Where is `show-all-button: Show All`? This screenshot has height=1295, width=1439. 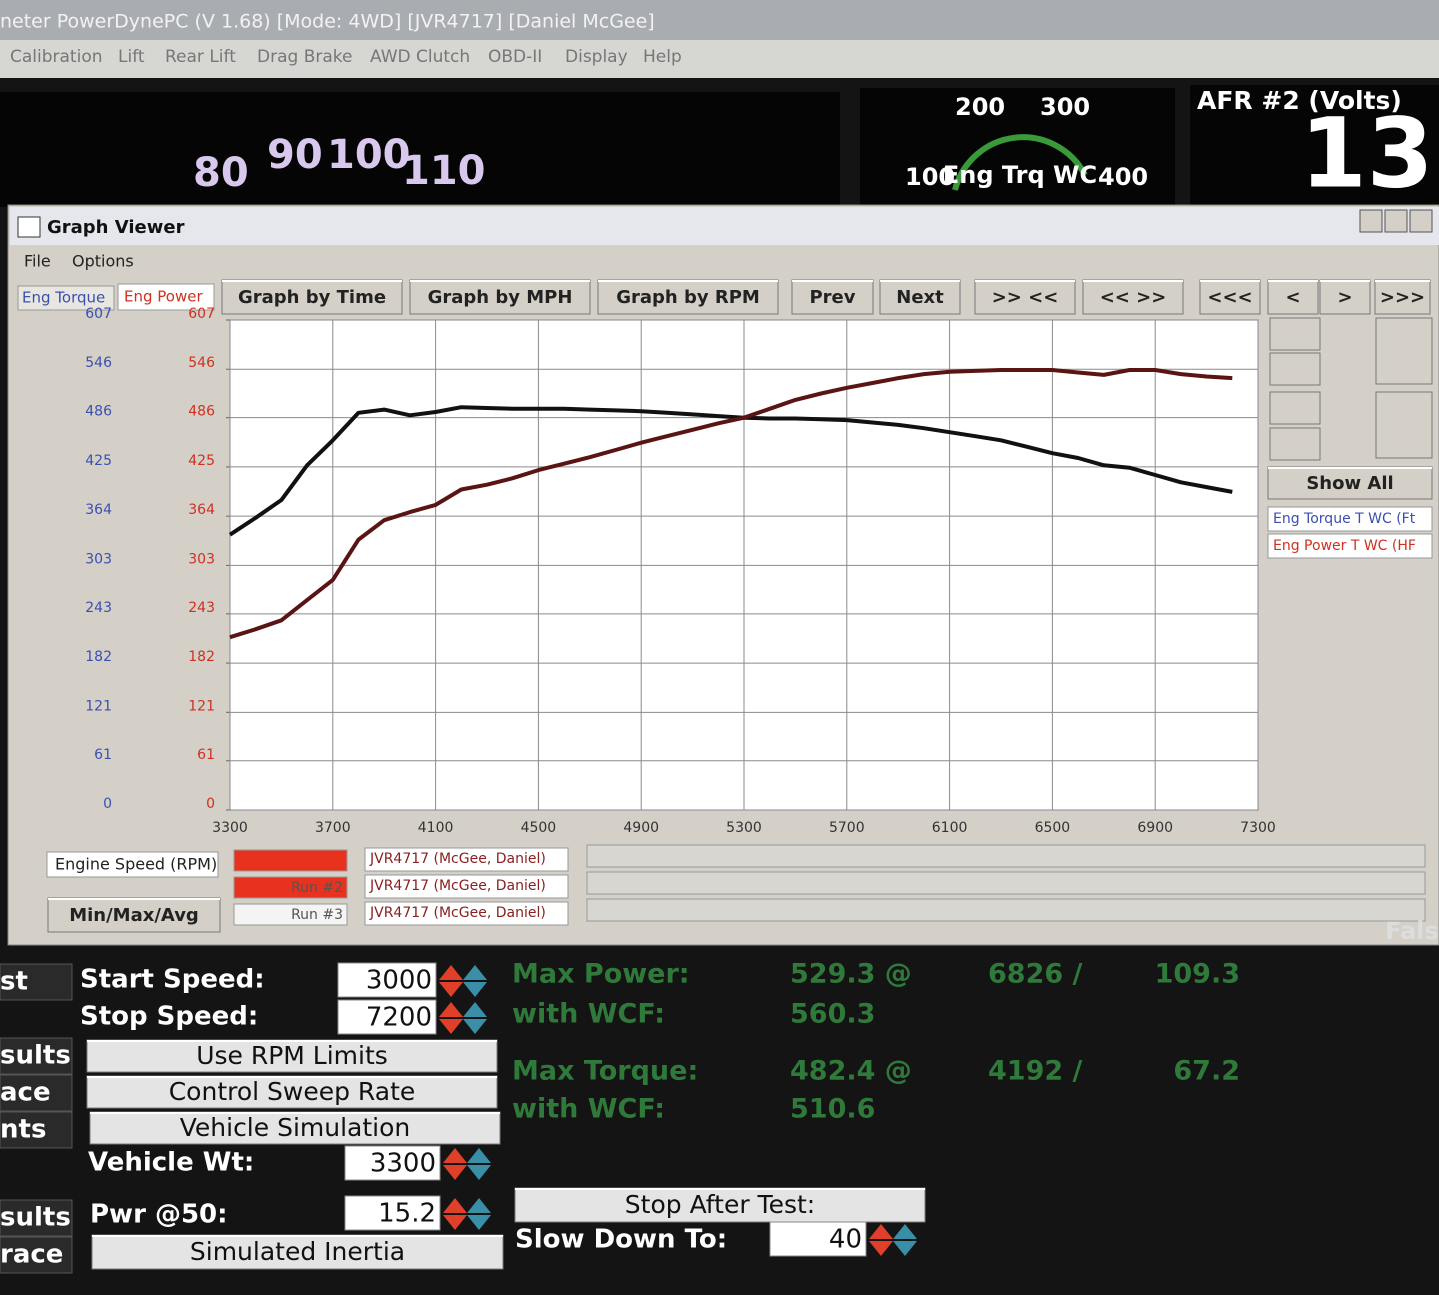
show-all-button: Show All is located at coordinates (1349, 483).